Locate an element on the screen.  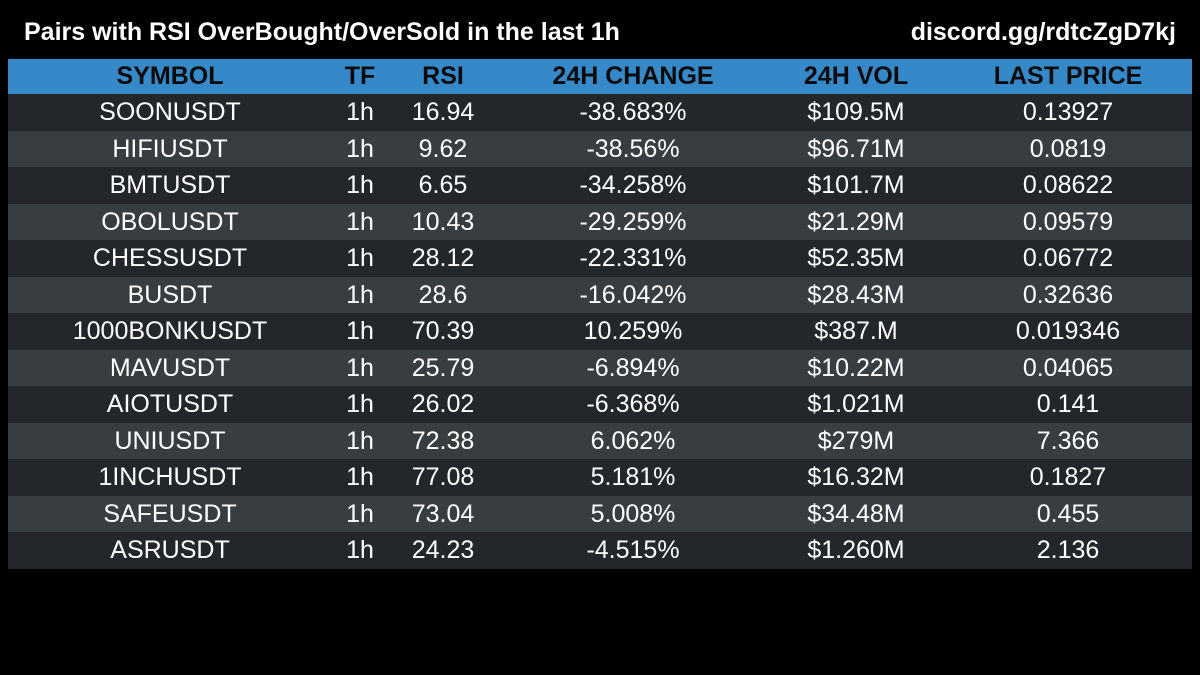
column-header-symbol: SYMBOL is located at coordinates (170, 76).